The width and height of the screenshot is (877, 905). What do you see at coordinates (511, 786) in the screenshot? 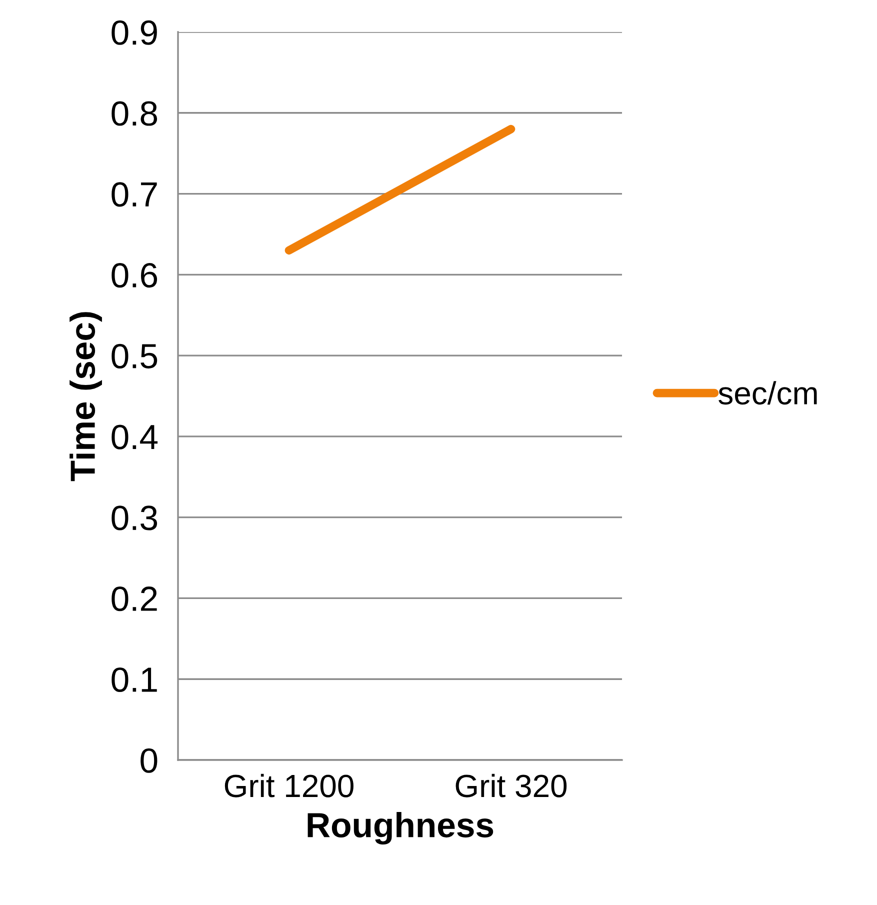
I see `x-tick-label: Grit 320` at bounding box center [511, 786].